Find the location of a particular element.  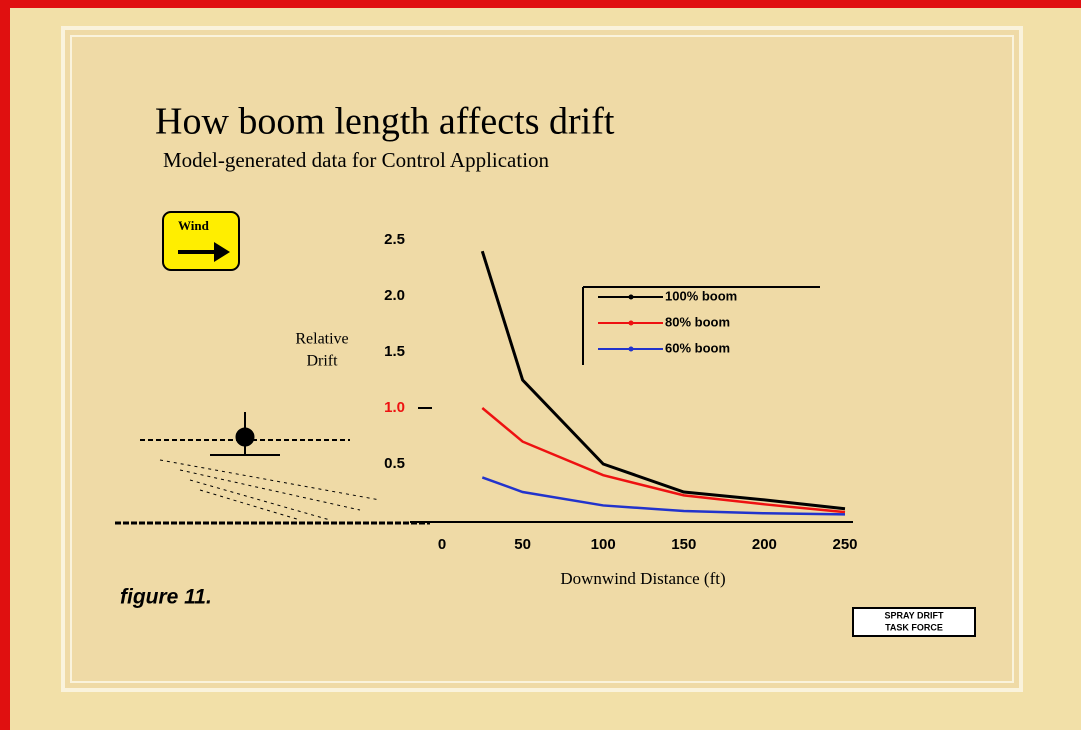

y-tick-label: 2.0 is located at coordinates (394, 295).